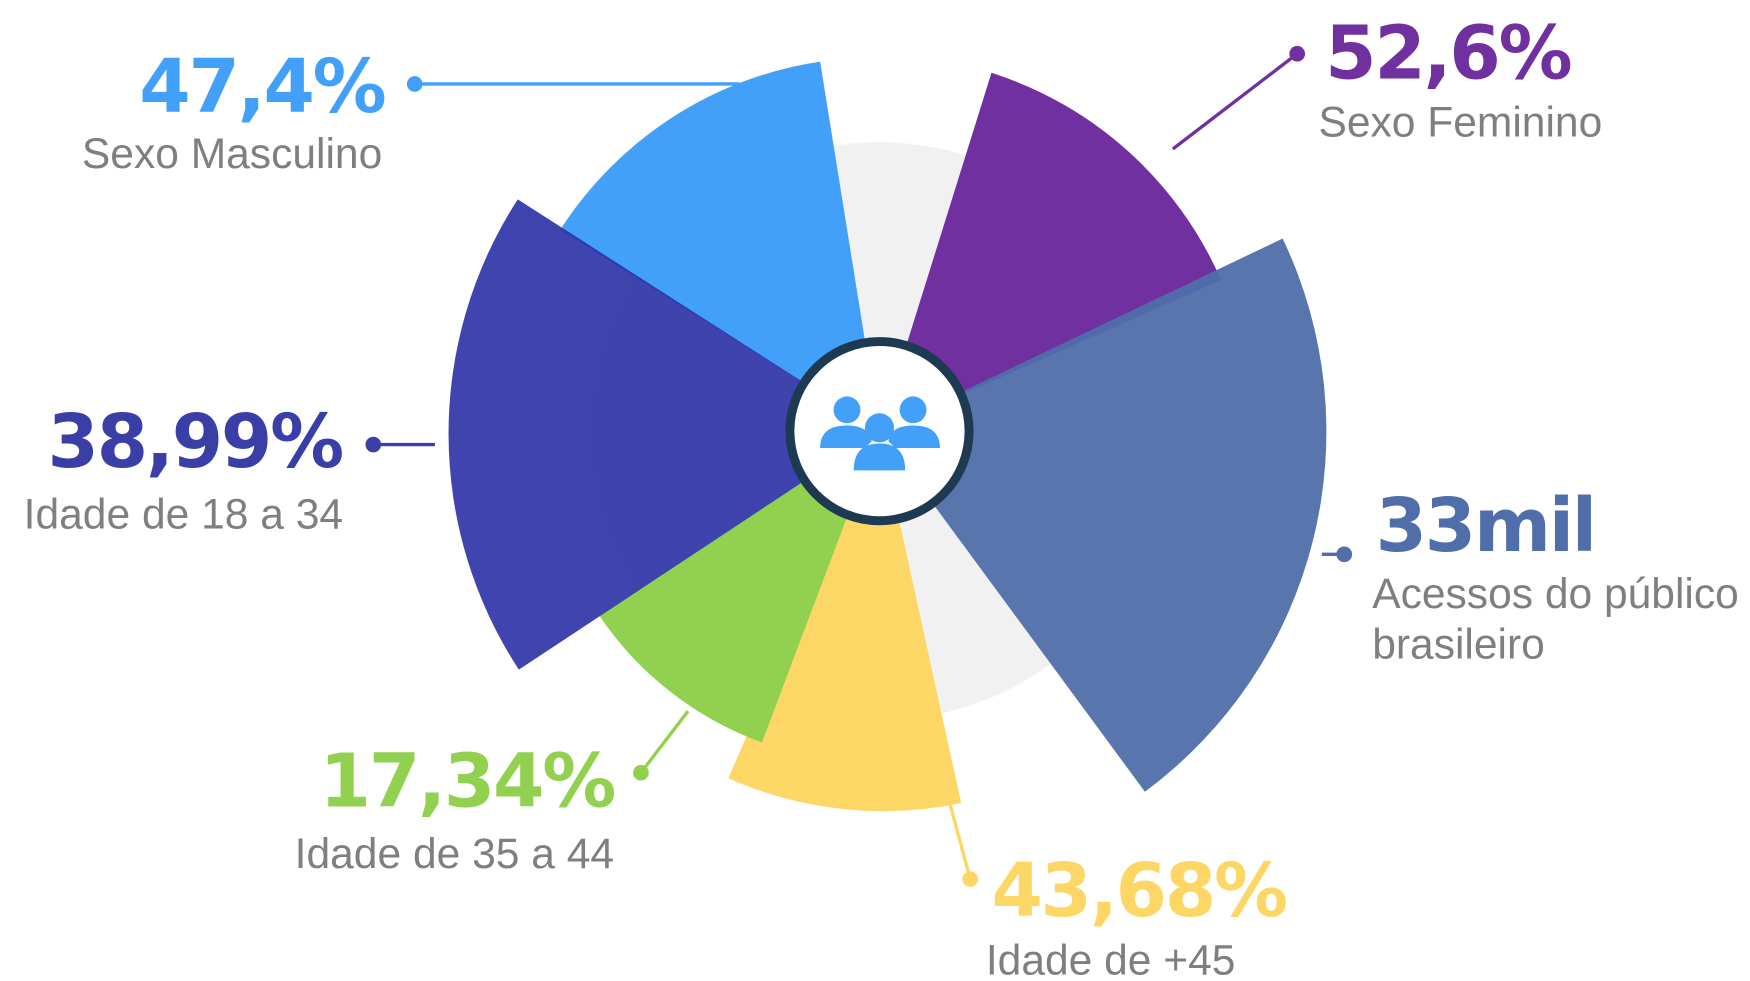  I want to click on people-icon, so click(880, 433).